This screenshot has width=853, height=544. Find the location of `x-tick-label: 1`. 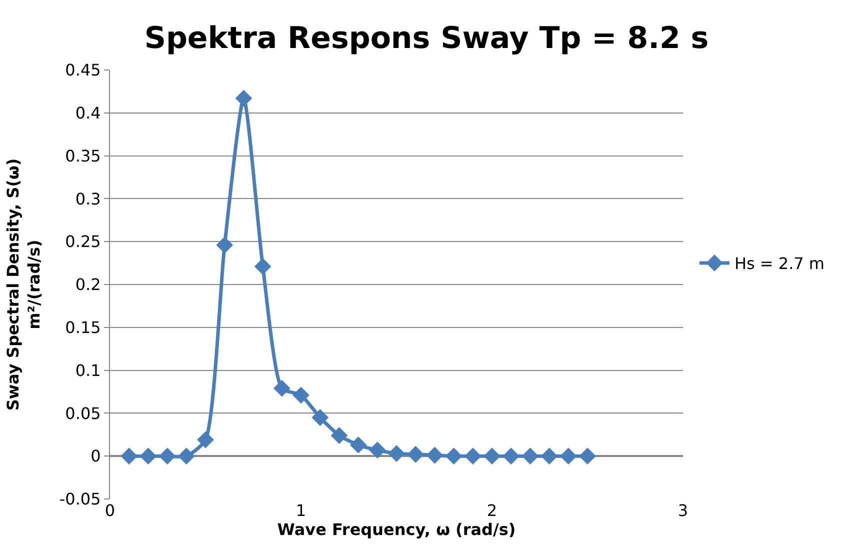

x-tick-label: 1 is located at coordinates (301, 510).